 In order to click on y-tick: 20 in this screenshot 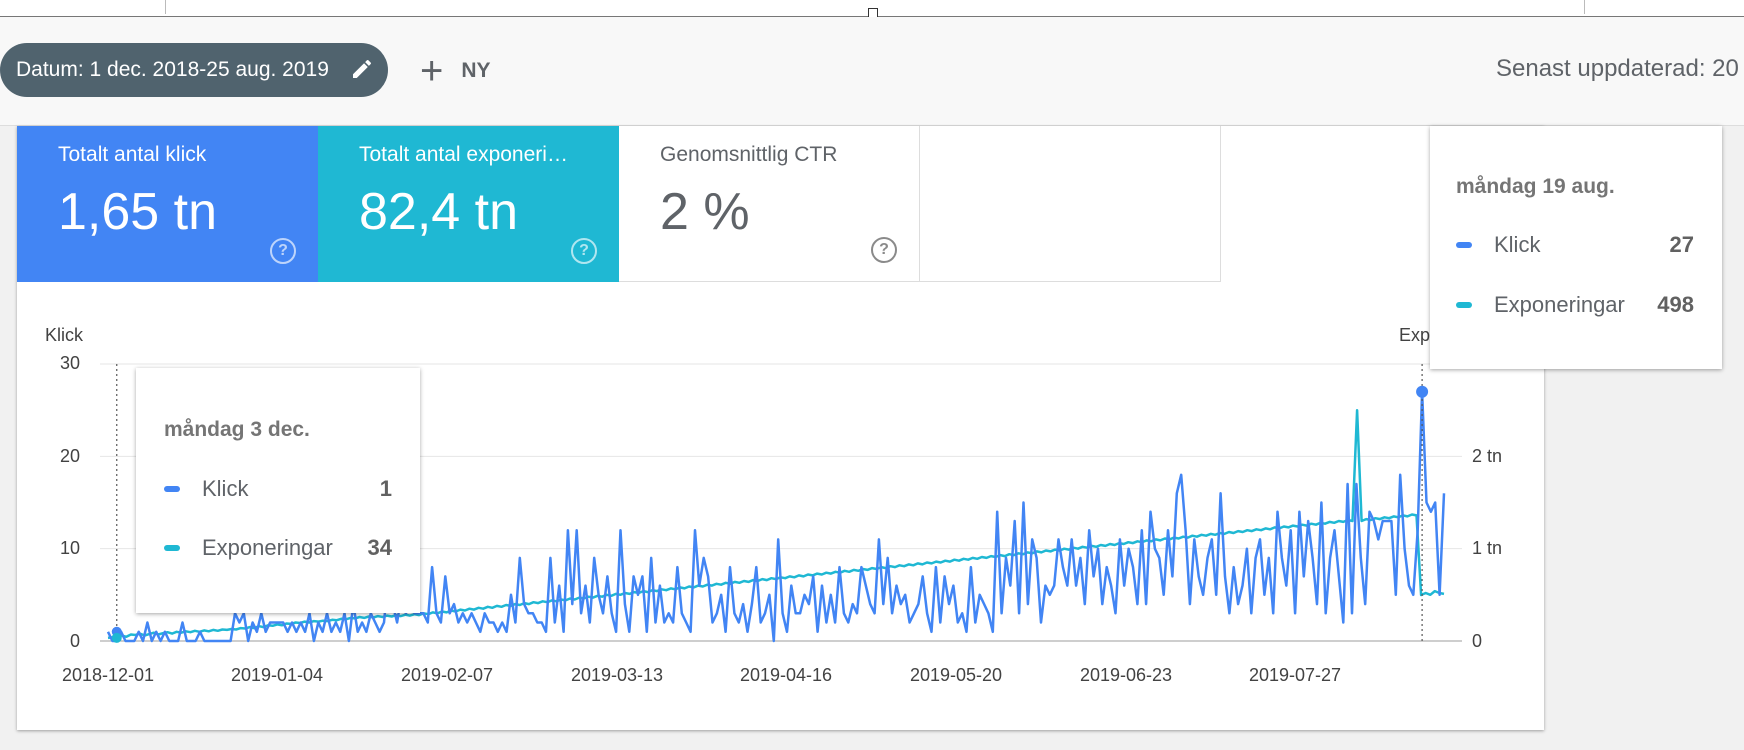, I will do `click(69, 456)`.